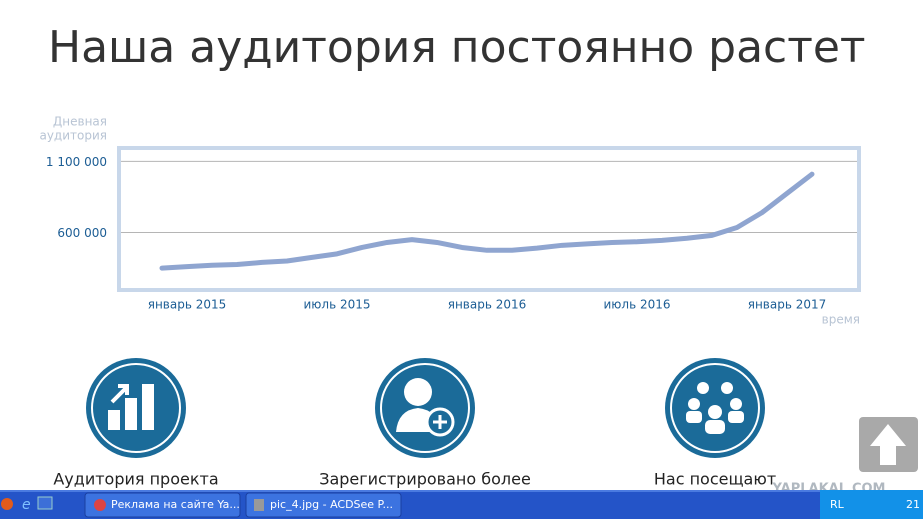  I want to click on x-tick-label: июль 2016, so click(637, 305).